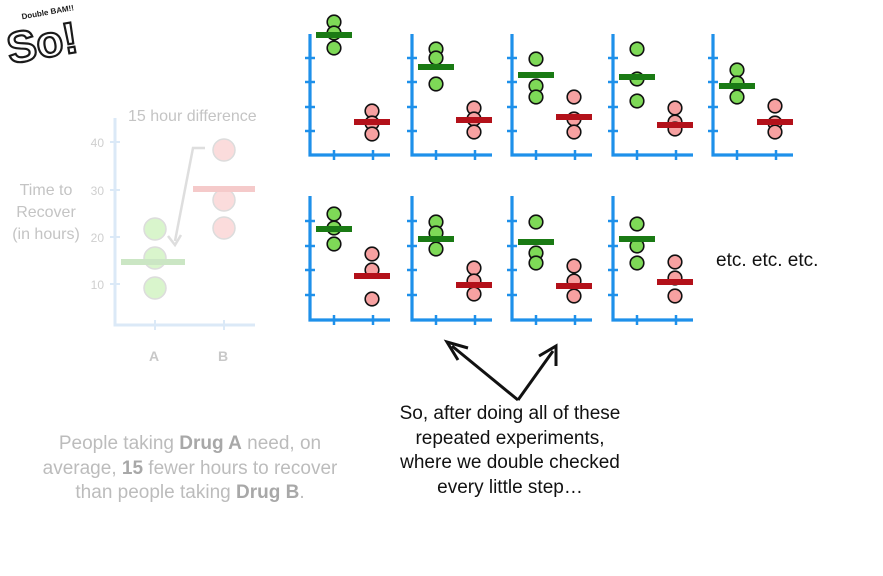 This screenshot has height=576, width=883. Describe the element at coordinates (456, 350) in the screenshot. I see `left-pointer-arrowhead` at that location.